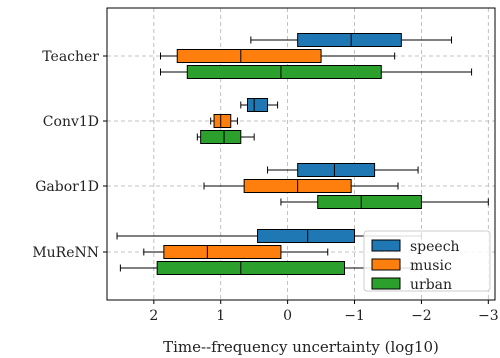 Image resolution: width=500 pixels, height=358 pixels. I want to click on legend-label-speech: speech, so click(435, 247).